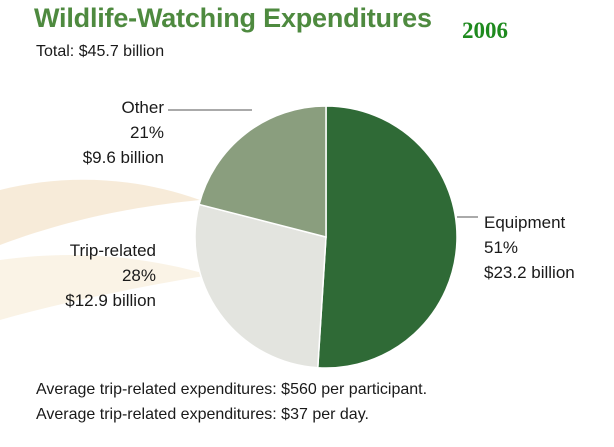 This screenshot has width=614, height=447. I want to click on slice-percent-other: 21%, so click(94, 132).